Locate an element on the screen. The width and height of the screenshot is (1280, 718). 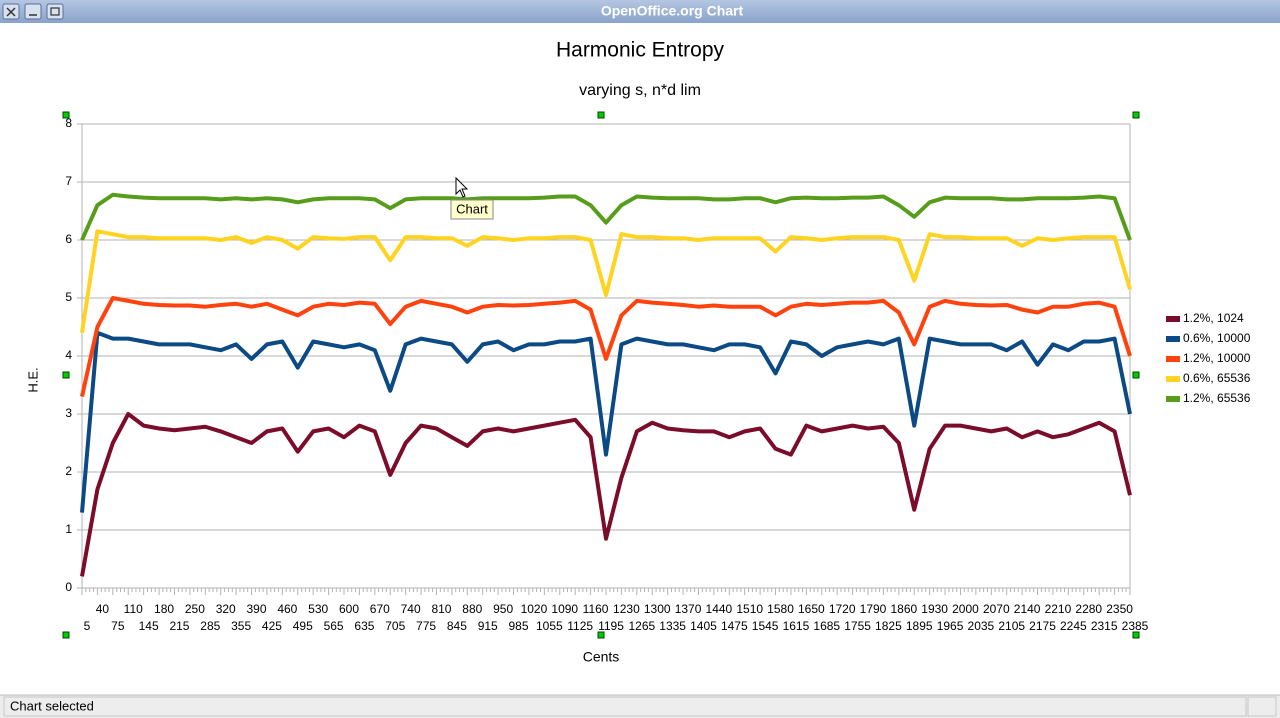
tooltip is located at coordinates (472, 209).